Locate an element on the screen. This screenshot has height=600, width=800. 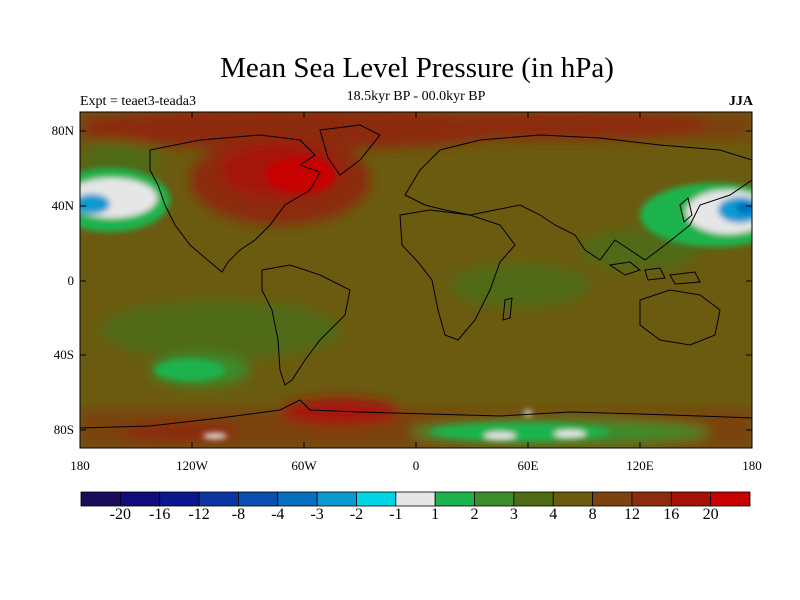
y-tick-label: 40S is located at coordinates (63, 354).